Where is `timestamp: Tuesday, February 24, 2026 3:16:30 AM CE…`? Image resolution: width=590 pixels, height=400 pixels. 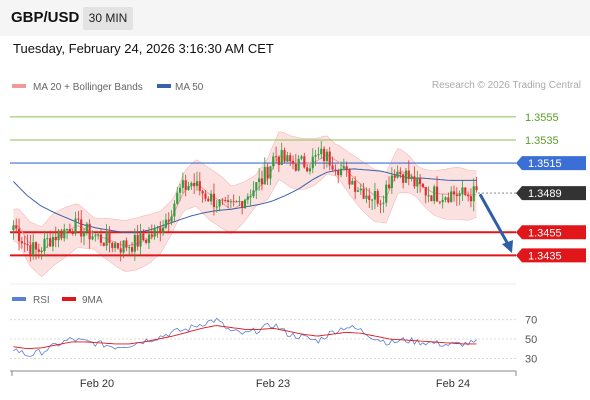 timestamp: Tuesday, February 24, 2026 3:16:30 AM CE… is located at coordinates (143, 48).